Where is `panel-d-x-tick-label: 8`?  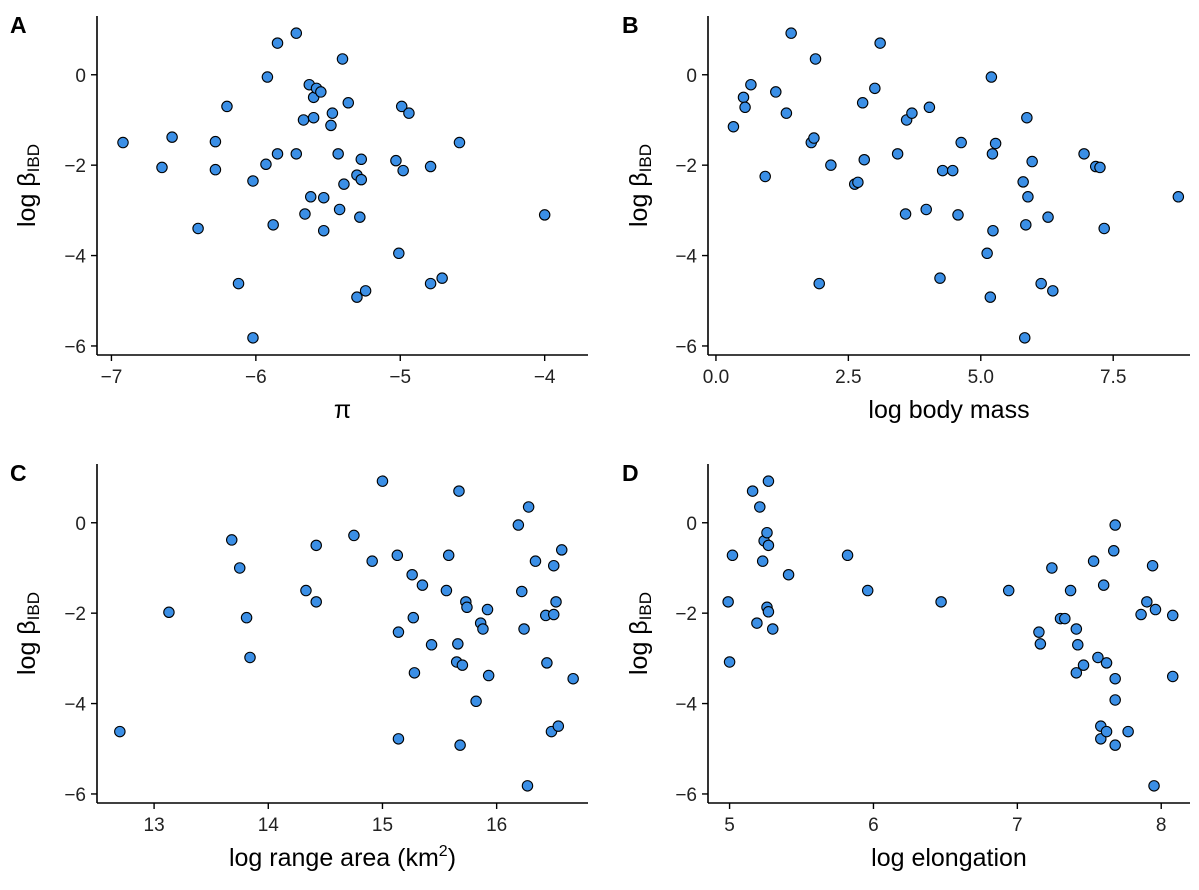
panel-d-x-tick-label: 8 is located at coordinates (1161, 825).